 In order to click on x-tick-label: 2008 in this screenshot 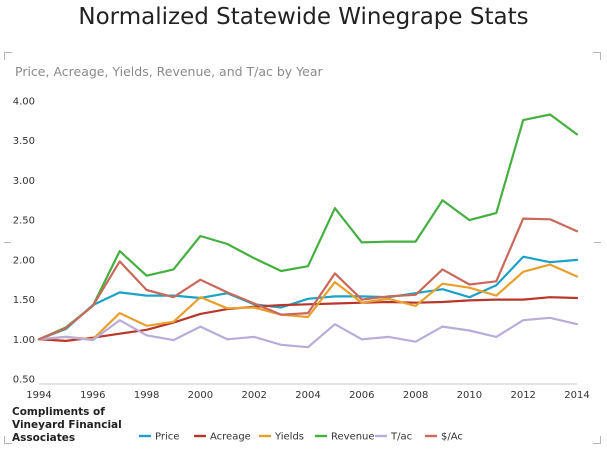, I will do `click(415, 395)`.